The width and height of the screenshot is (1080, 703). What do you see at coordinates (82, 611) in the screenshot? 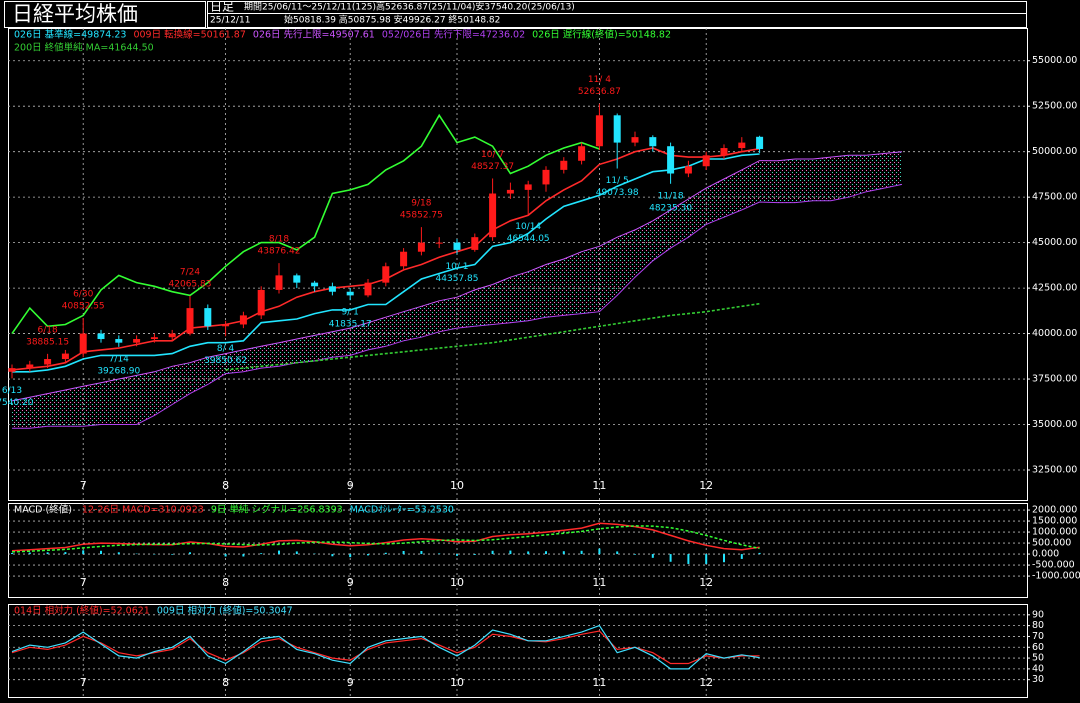
I see `legend-entry: 014日 相対力 (終値)=52.0621` at bounding box center [82, 611].